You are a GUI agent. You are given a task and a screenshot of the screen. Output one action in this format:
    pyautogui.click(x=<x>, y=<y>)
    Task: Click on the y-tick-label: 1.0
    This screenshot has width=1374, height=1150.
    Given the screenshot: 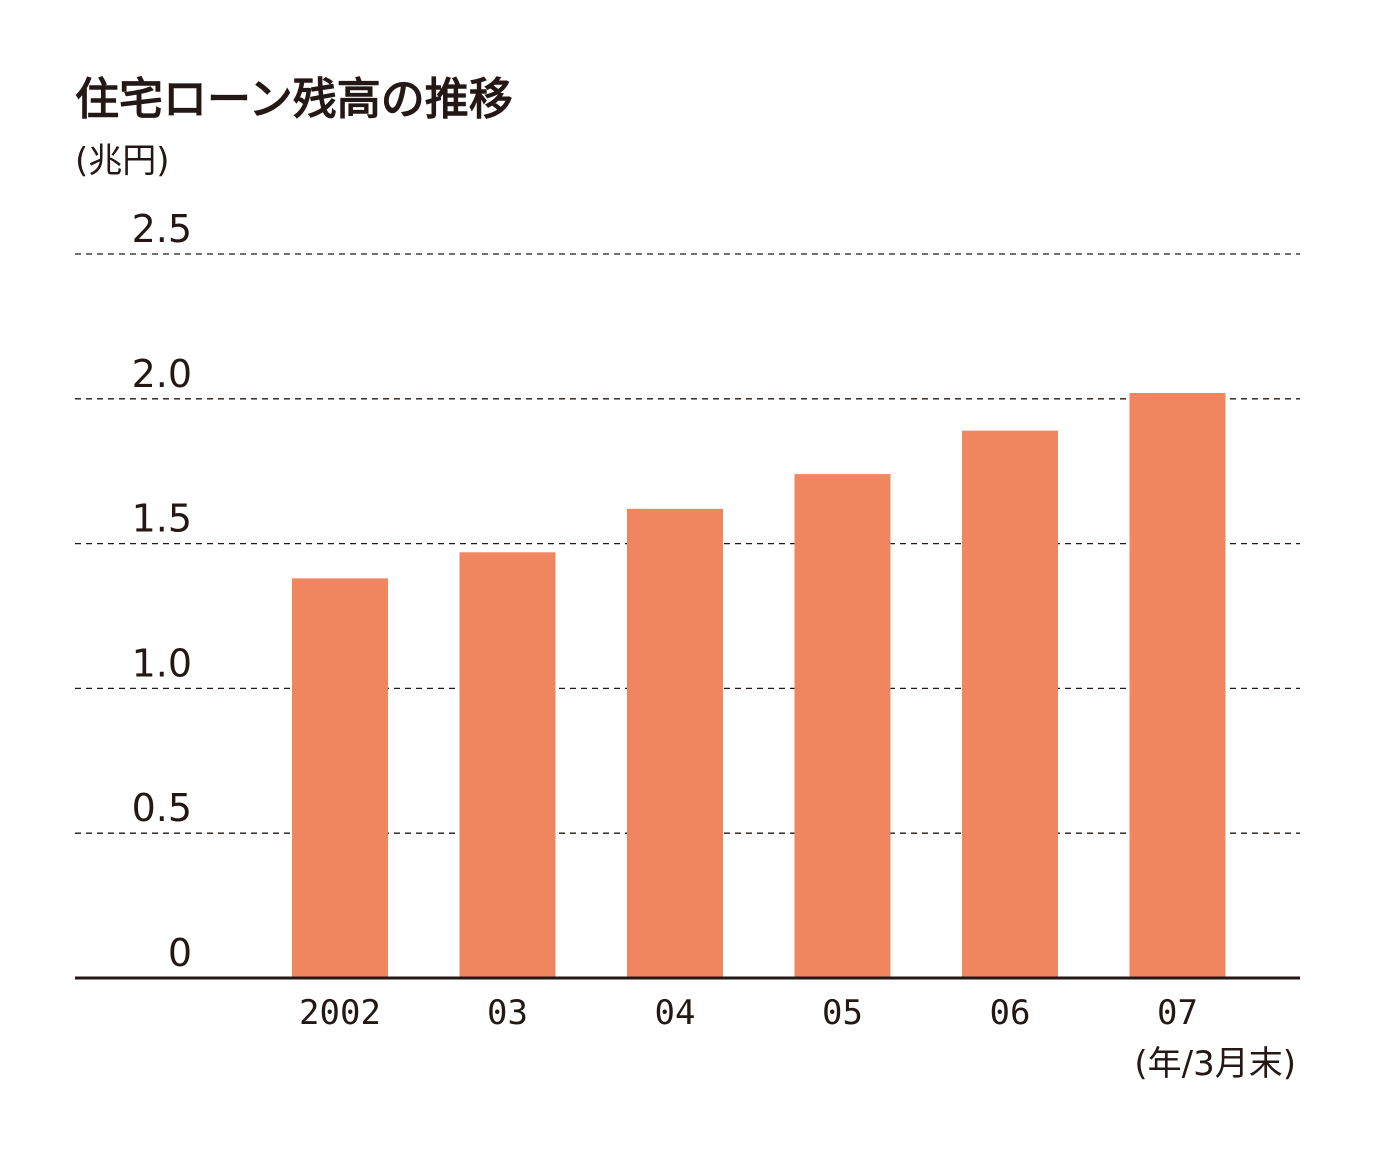 What is the action you would take?
    pyautogui.click(x=162, y=663)
    